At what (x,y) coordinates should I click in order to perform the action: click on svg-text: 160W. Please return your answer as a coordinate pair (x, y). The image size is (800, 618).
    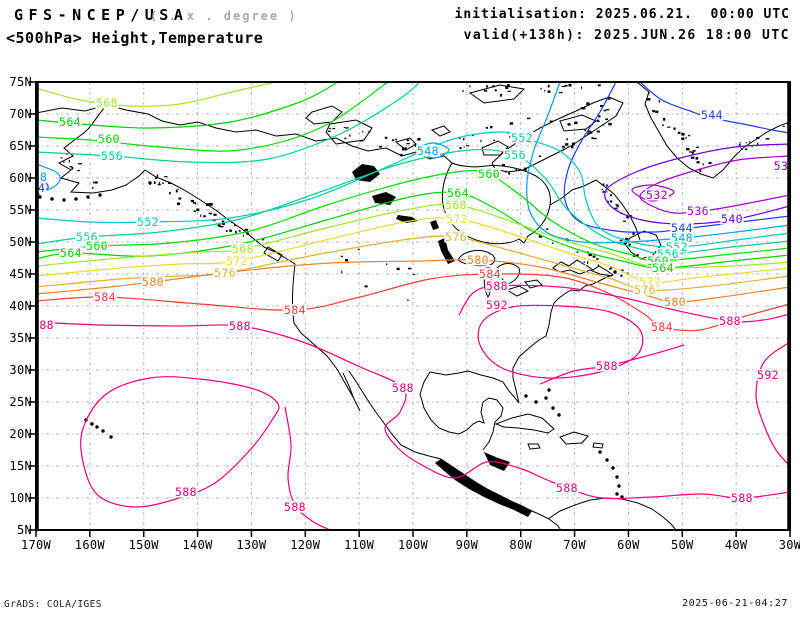
    Looking at the image, I should click on (90, 545).